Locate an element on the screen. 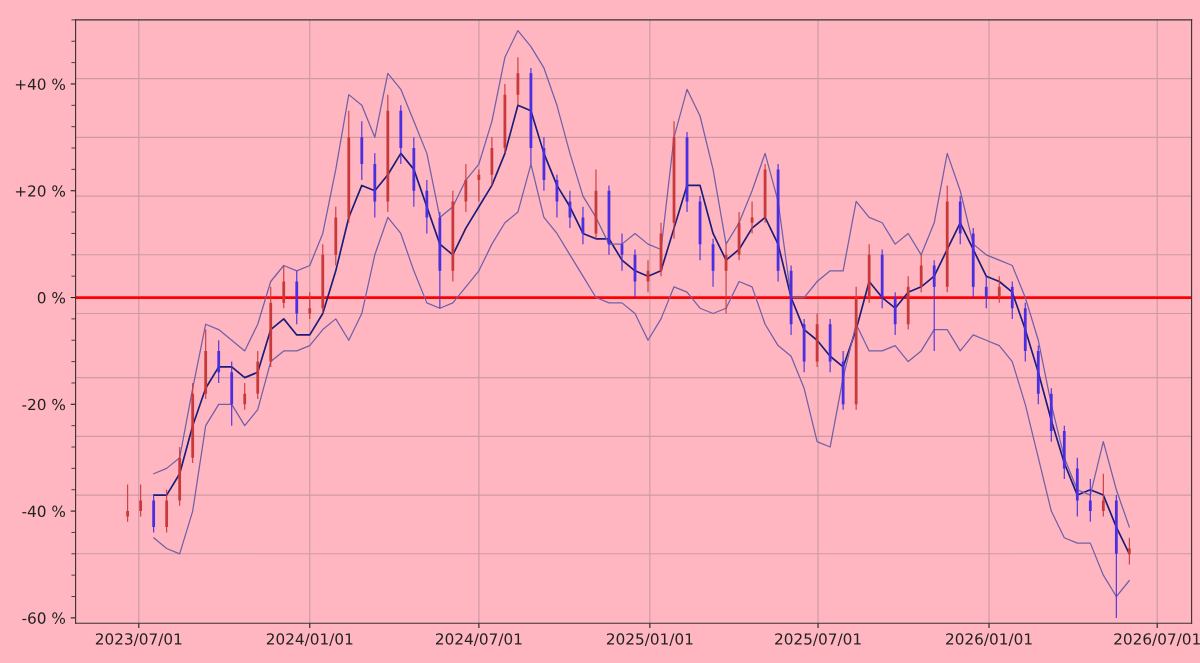 The image size is (1200, 663). y-tick-label: +40 % is located at coordinates (40, 84).